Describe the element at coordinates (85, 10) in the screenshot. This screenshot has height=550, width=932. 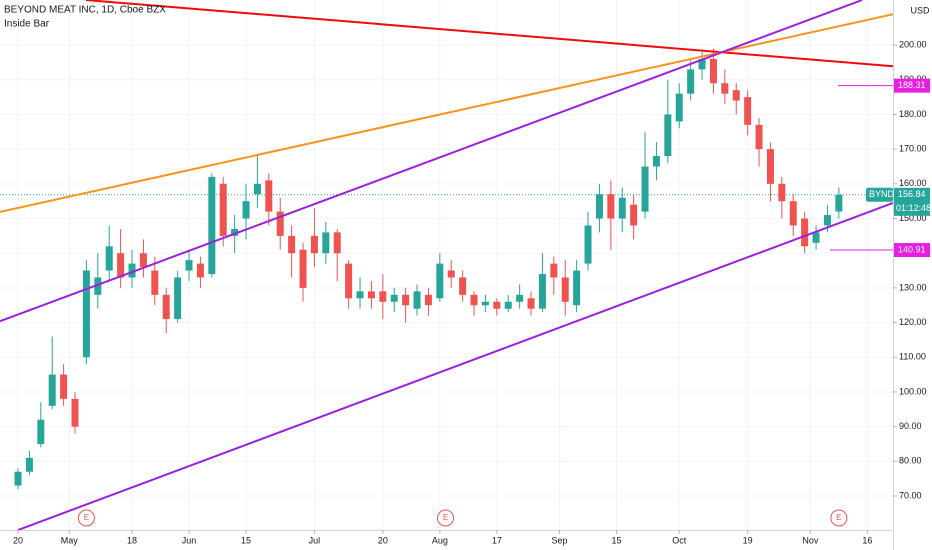
I see `chart-title: BEYOND MEAT INC, 1D, Cboe BZX` at that location.